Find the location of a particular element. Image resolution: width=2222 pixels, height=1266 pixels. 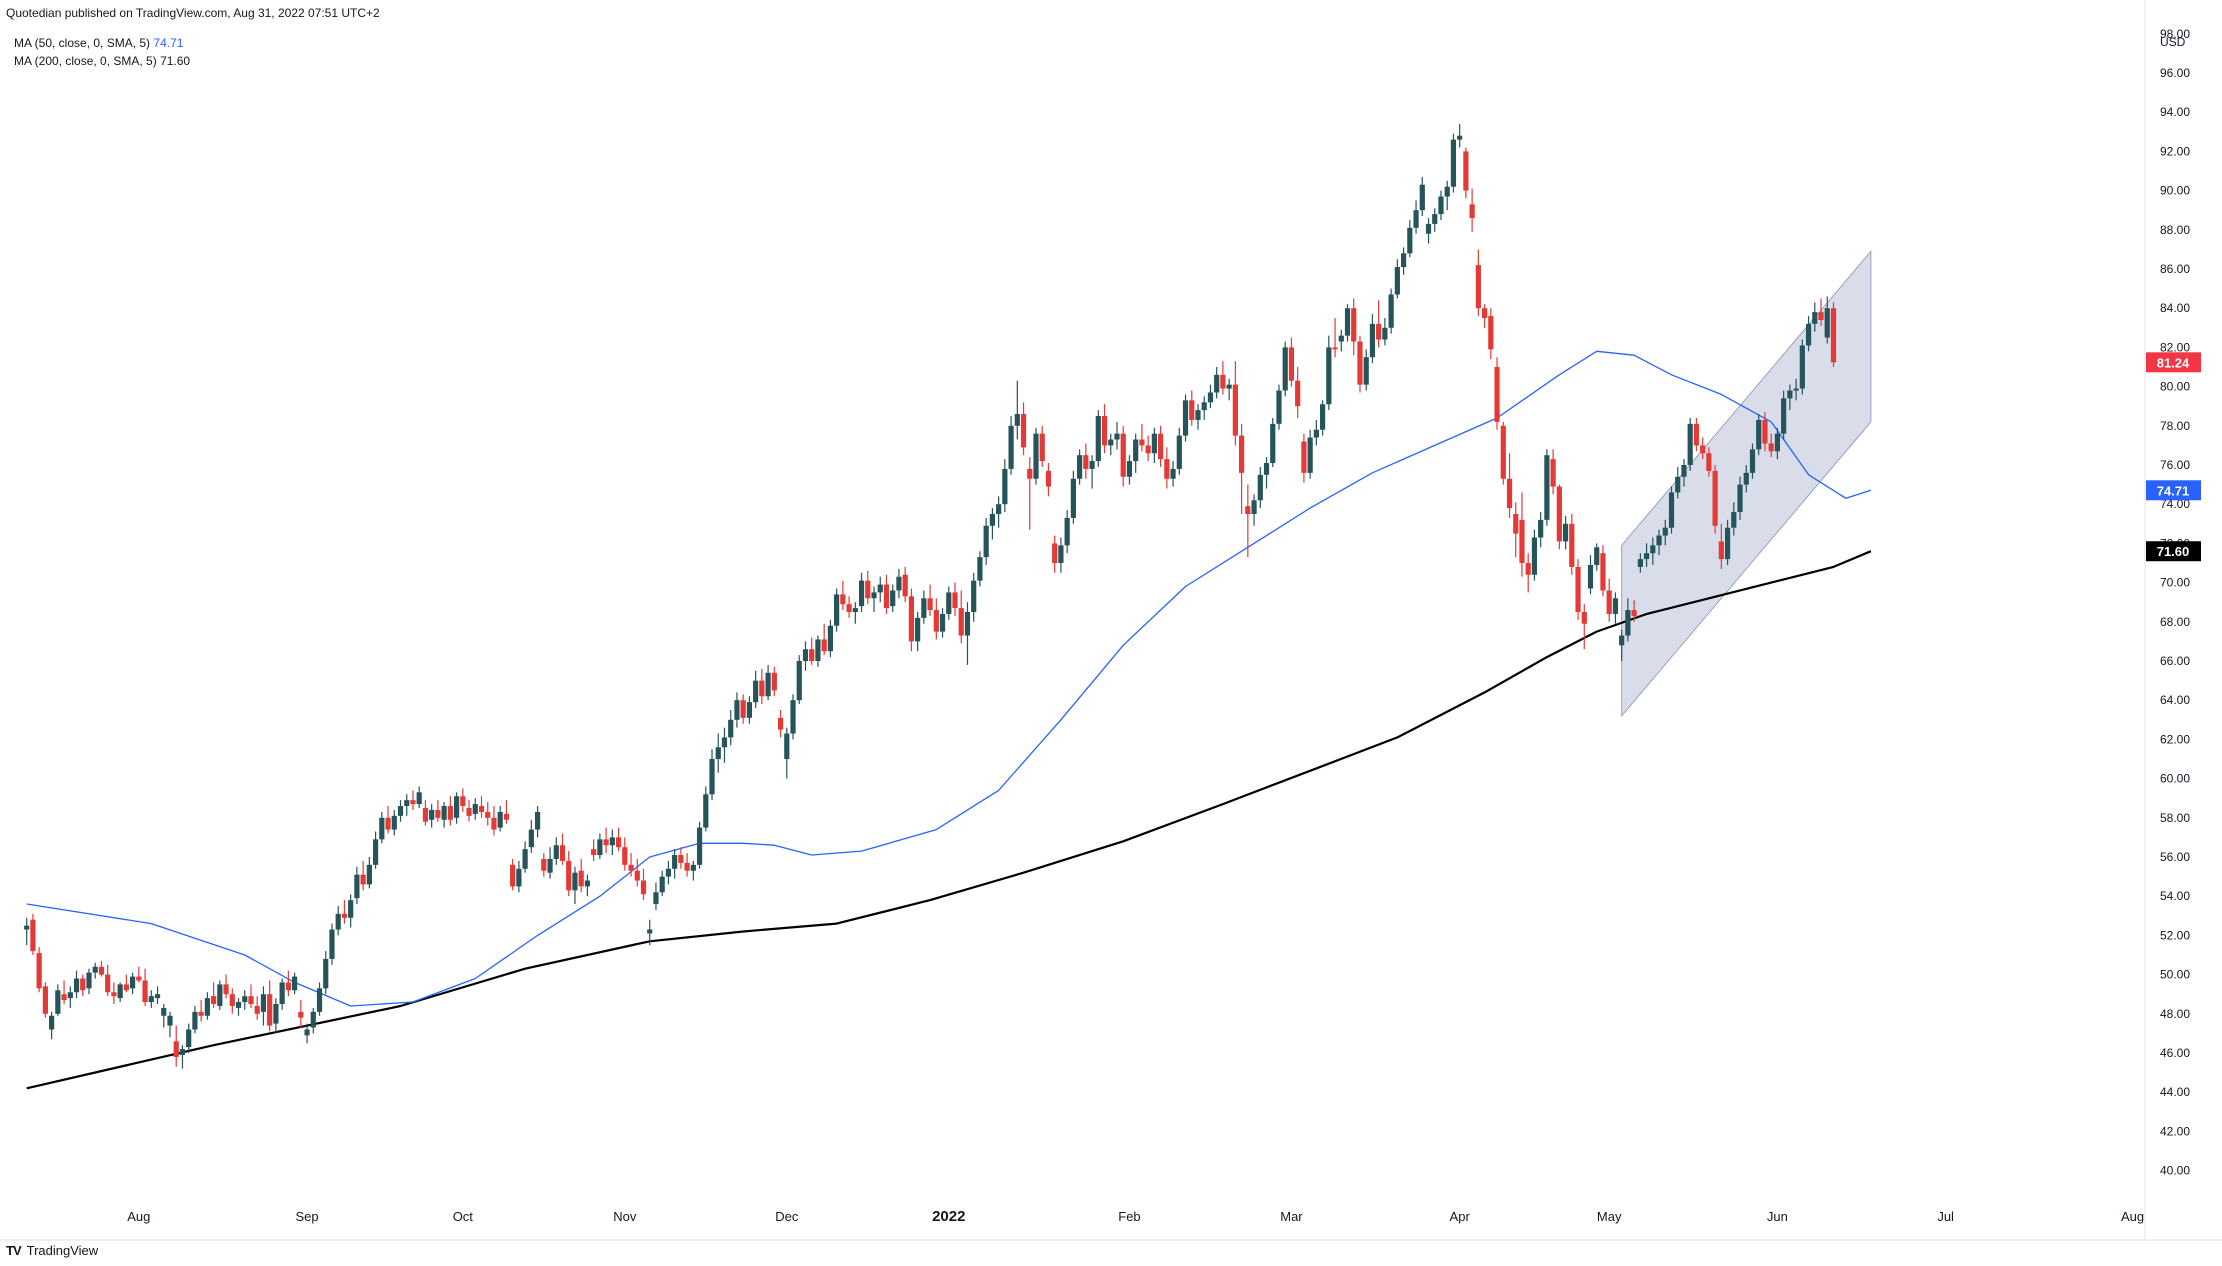

last-price-badge-bg is located at coordinates (2173, 362).